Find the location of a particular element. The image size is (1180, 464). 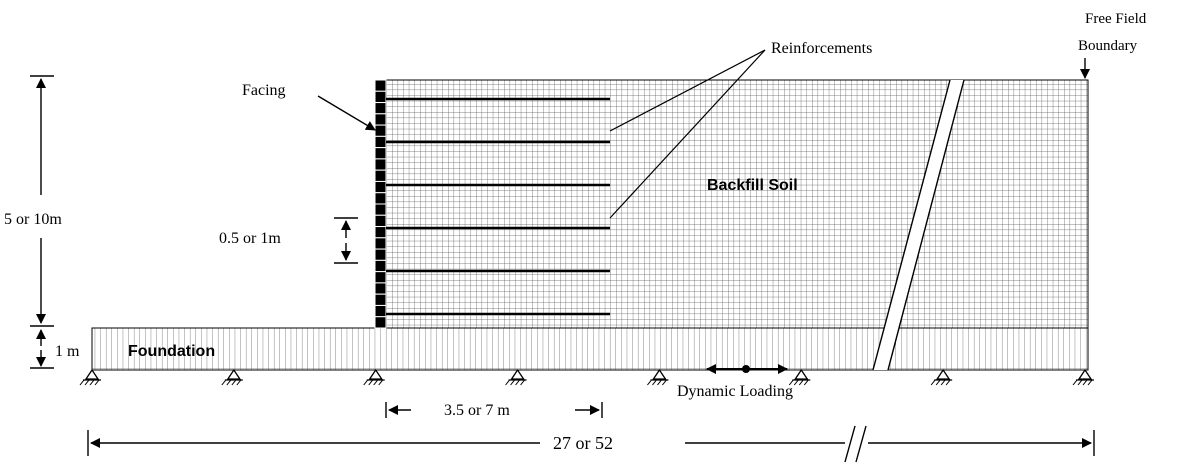

model-break-lines is located at coordinates (918, 225).